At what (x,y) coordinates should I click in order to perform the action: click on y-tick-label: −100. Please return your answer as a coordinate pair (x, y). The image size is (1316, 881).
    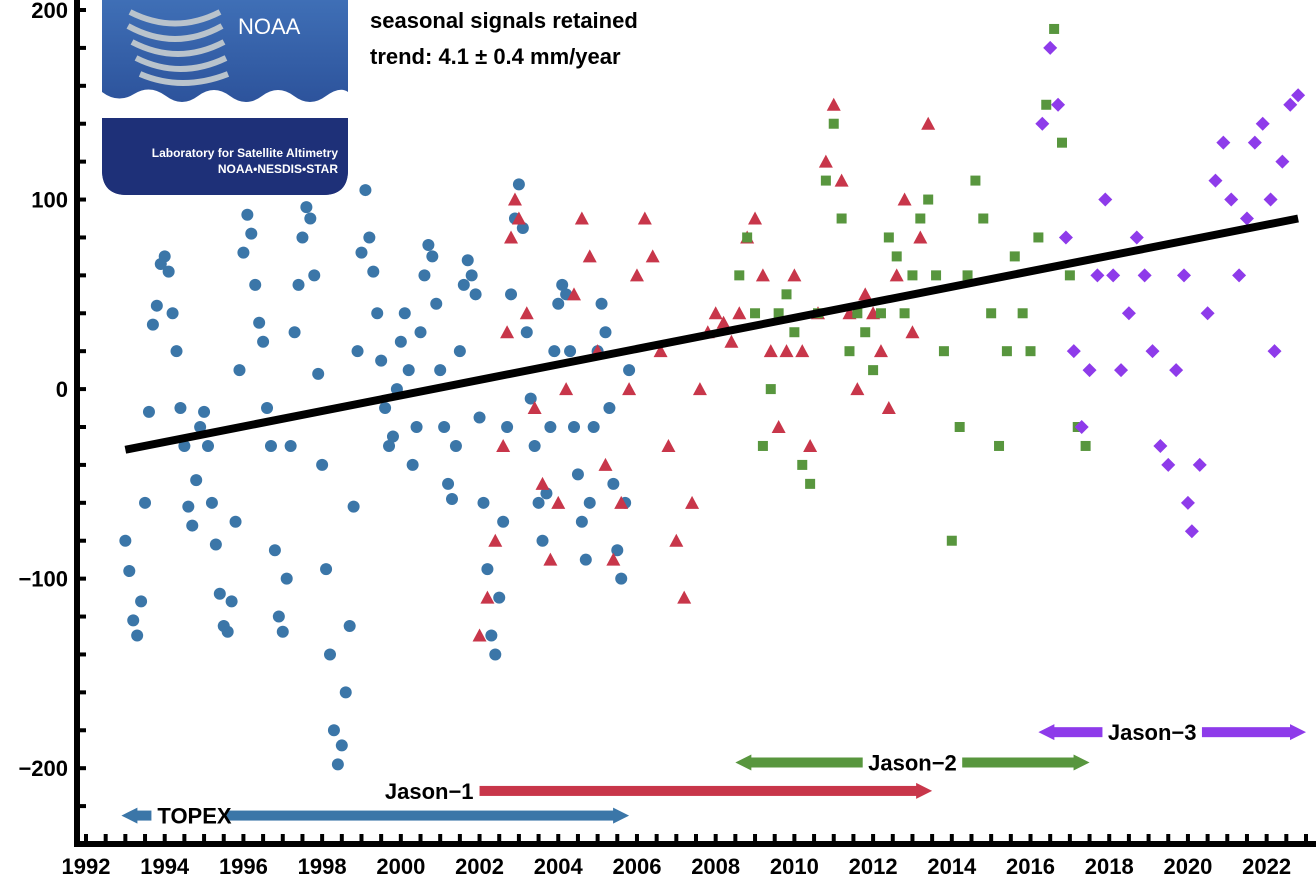
    Looking at the image, I should click on (43, 579).